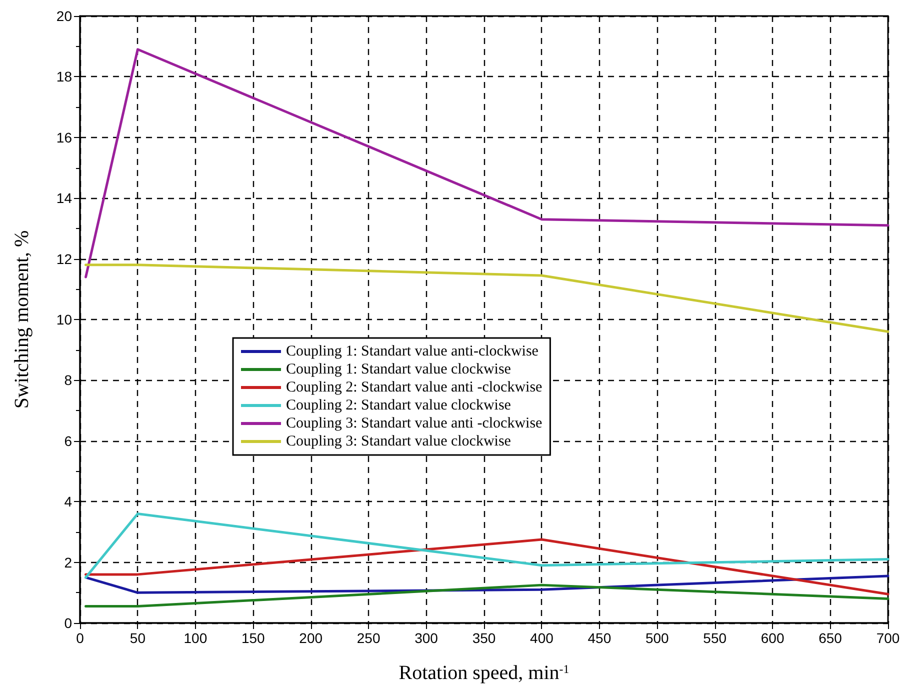 The width and height of the screenshot is (906, 697). What do you see at coordinates (772, 638) in the screenshot?
I see `x-tick-label: 600` at bounding box center [772, 638].